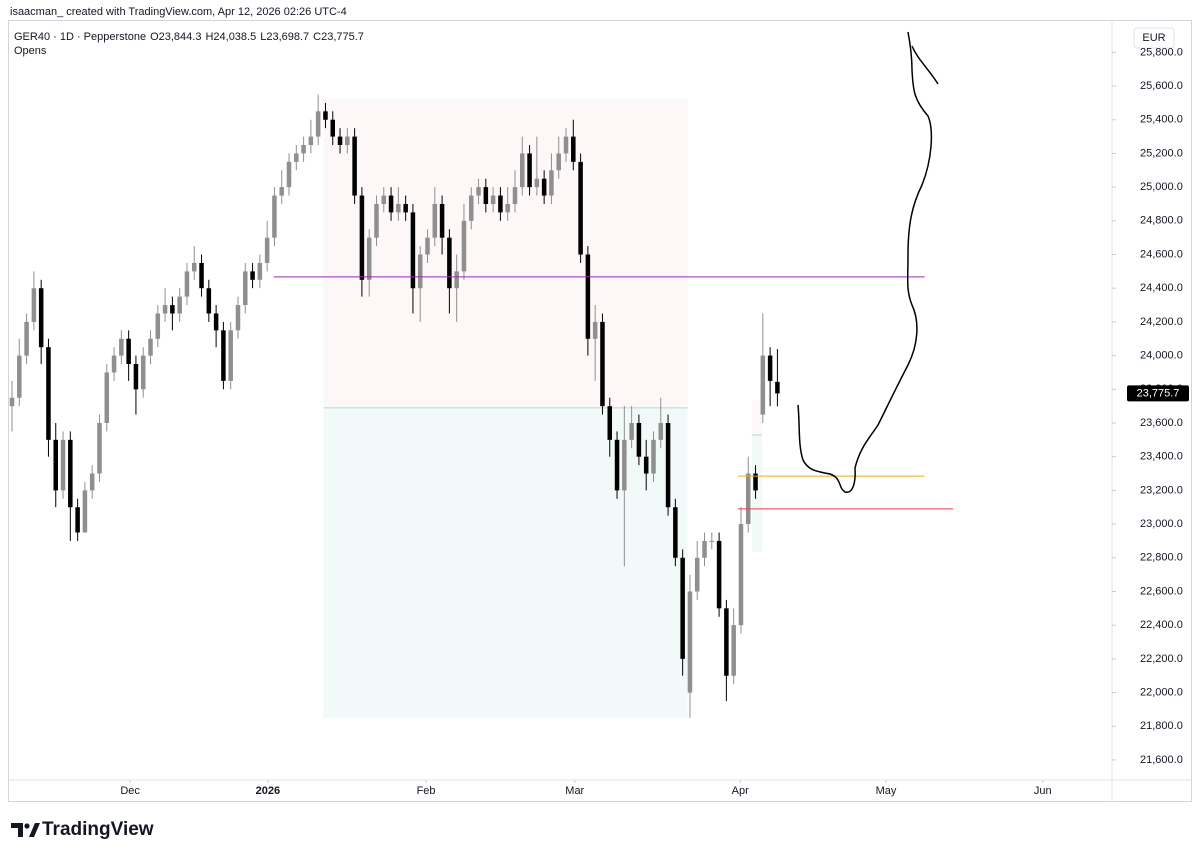 Image resolution: width=1200 pixels, height=861 pixels. What do you see at coordinates (1161, 760) in the screenshot?
I see `y-tick-label: 21,600.0` at bounding box center [1161, 760].